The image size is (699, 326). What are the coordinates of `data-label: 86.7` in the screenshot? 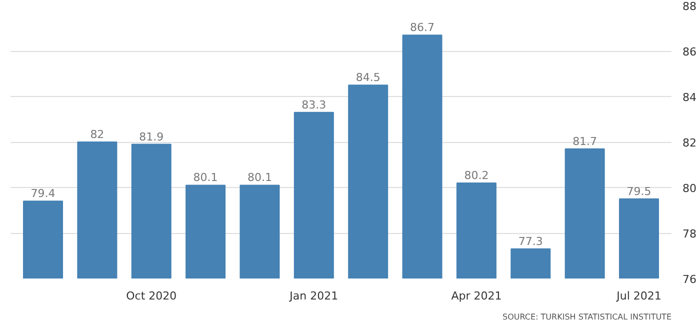 It's located at (422, 27).